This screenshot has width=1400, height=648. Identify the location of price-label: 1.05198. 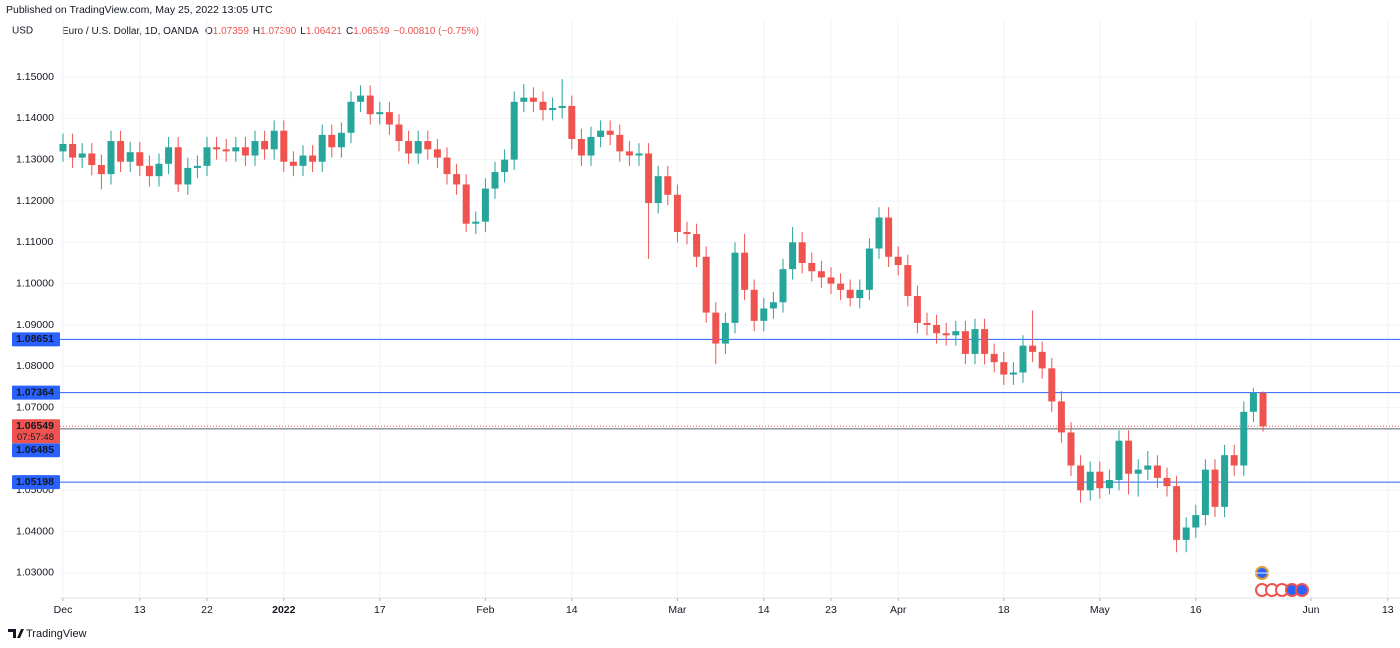
(35, 482).